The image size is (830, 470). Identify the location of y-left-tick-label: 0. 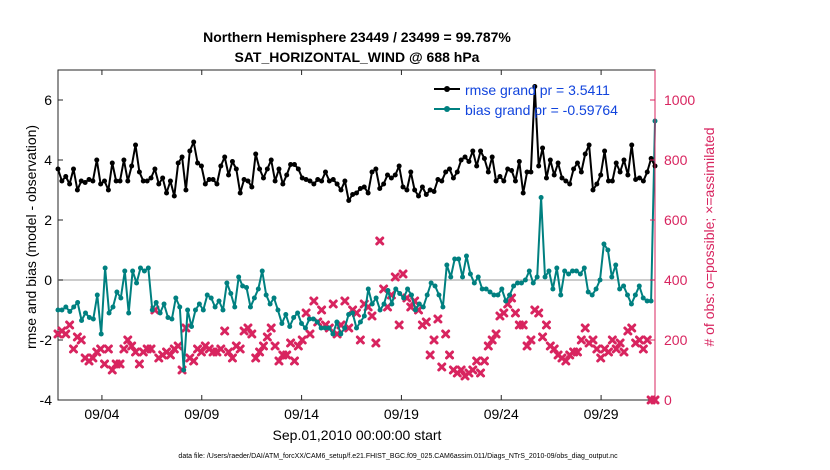
(48, 280).